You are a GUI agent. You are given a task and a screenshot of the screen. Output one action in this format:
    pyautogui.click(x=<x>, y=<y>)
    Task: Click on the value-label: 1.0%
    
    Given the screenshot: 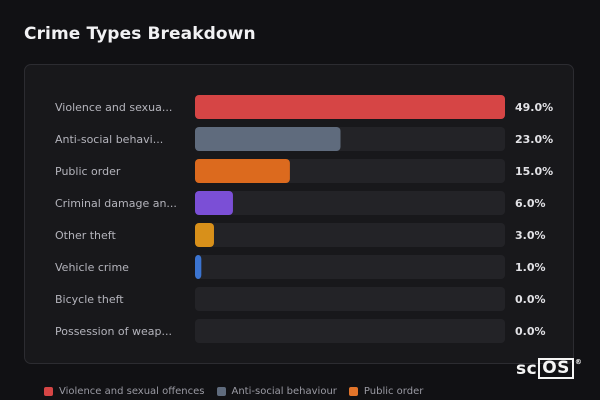 What is the action you would take?
    pyautogui.click(x=530, y=267)
    